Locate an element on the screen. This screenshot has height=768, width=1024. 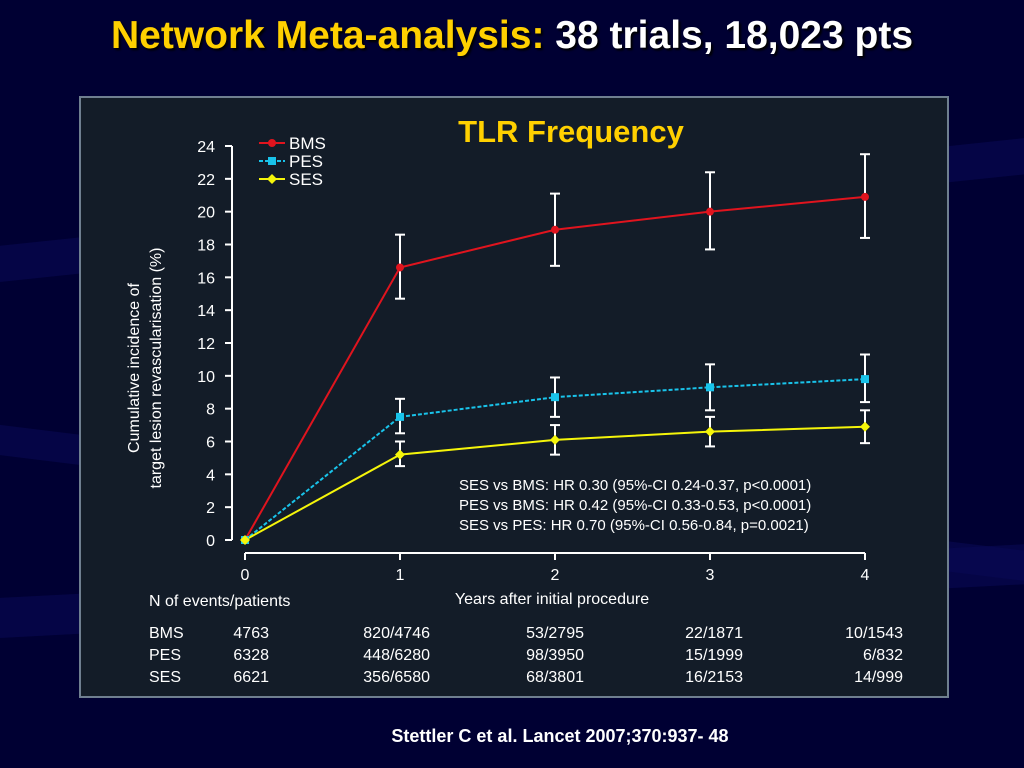
events-cell: 98/3950 is located at coordinates (555, 655).